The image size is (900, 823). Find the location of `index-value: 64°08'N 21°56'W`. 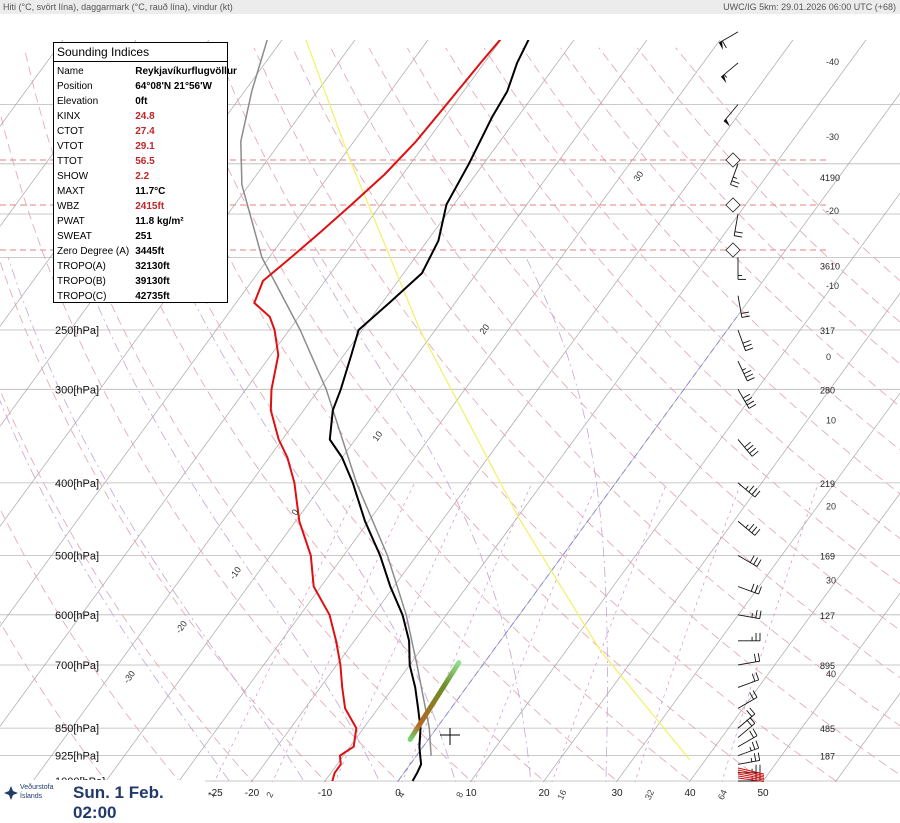

index-value: 64°08'N 21°56'W is located at coordinates (173, 86).